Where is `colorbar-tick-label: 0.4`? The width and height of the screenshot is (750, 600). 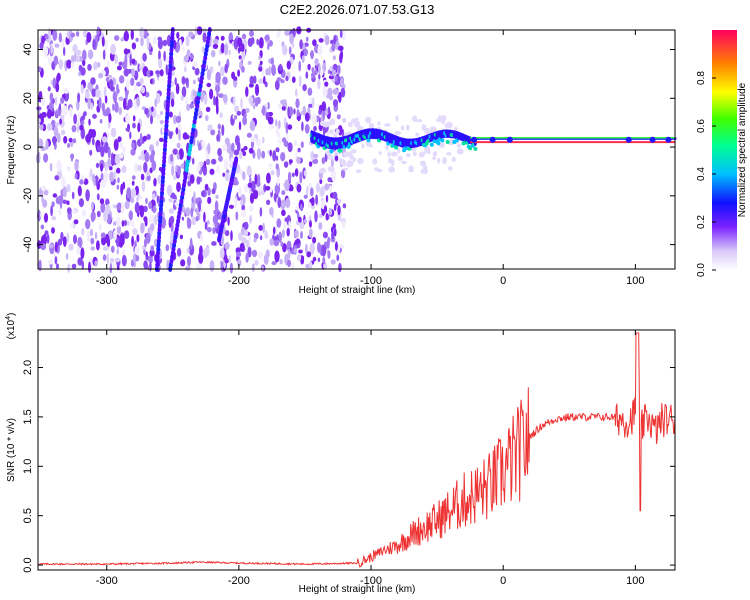
colorbar-tick-label: 0.4 is located at coordinates (701, 174).